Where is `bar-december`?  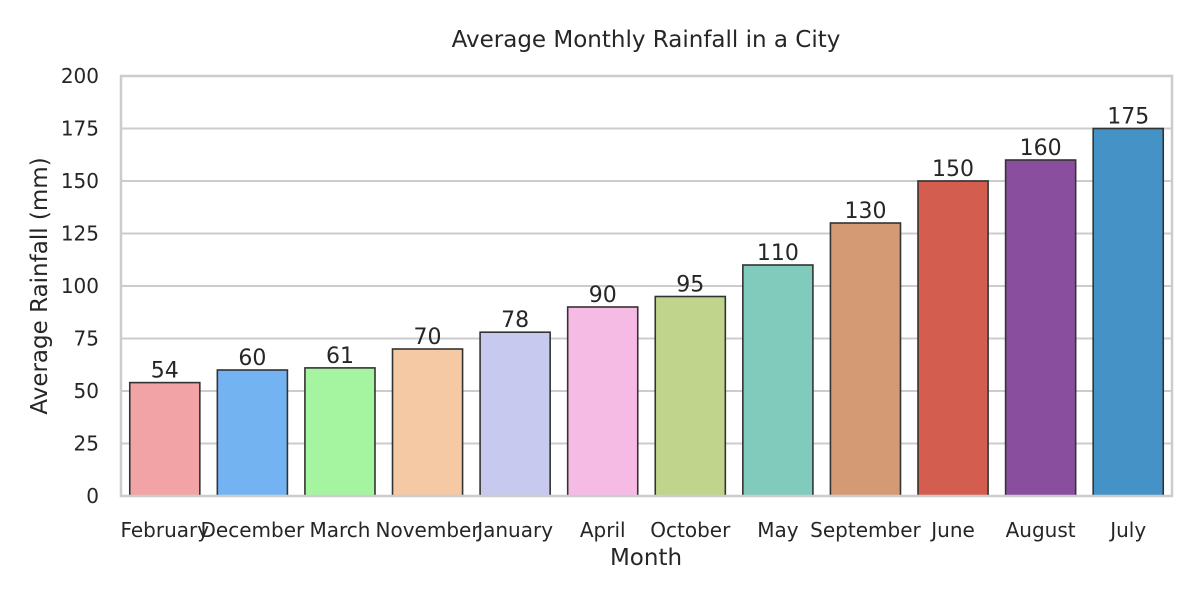 bar-december is located at coordinates (252, 433).